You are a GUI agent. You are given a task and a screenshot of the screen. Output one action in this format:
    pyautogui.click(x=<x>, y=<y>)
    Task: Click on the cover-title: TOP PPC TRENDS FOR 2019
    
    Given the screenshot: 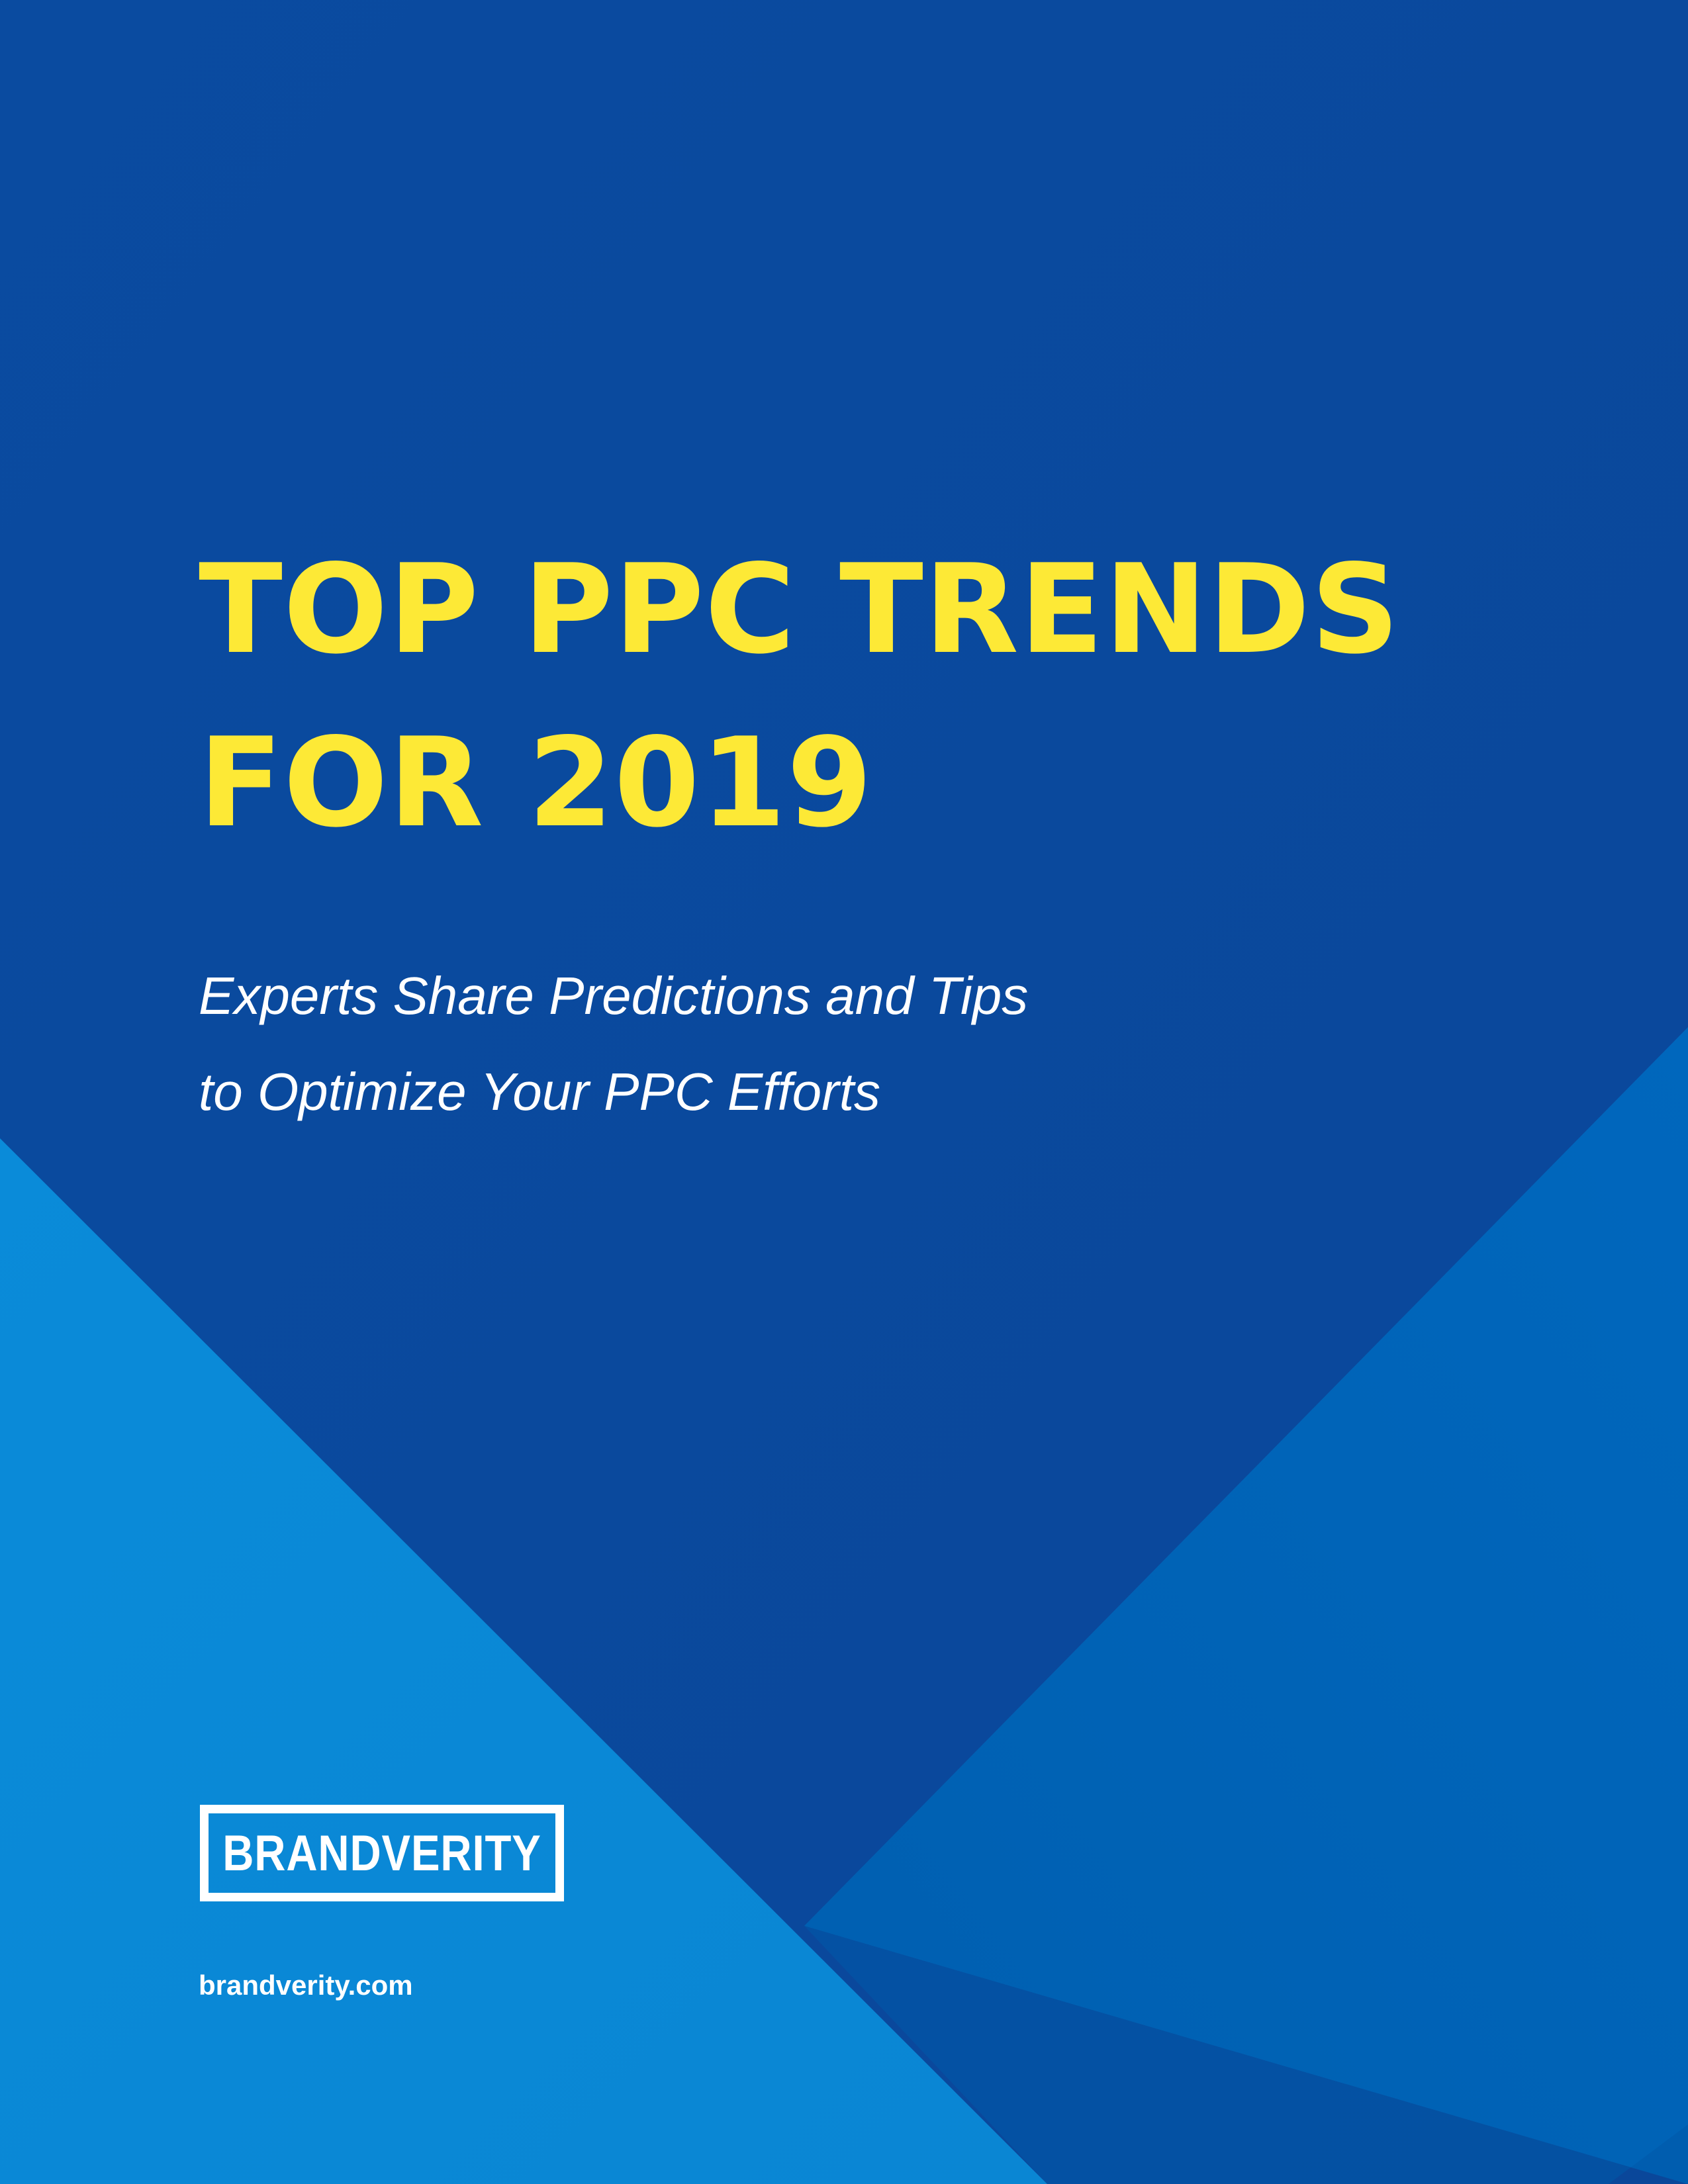 What is the action you would take?
    pyautogui.click(x=799, y=697)
    